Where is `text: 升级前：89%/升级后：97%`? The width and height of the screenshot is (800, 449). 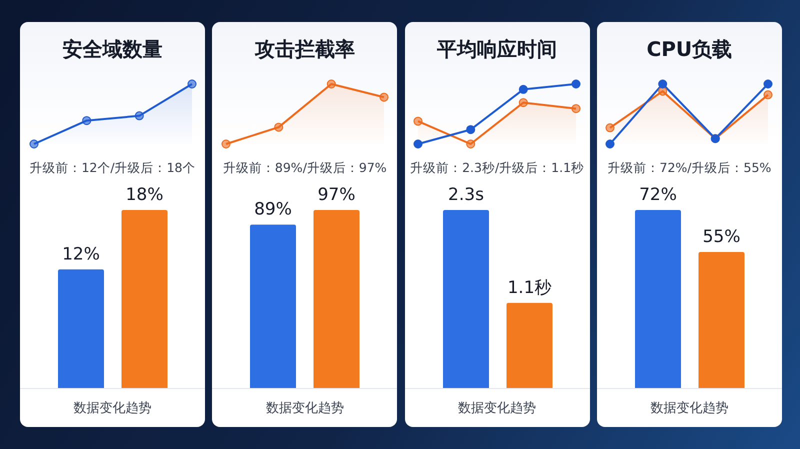 text: 升级前：89%/升级后：97% is located at coordinates (305, 168).